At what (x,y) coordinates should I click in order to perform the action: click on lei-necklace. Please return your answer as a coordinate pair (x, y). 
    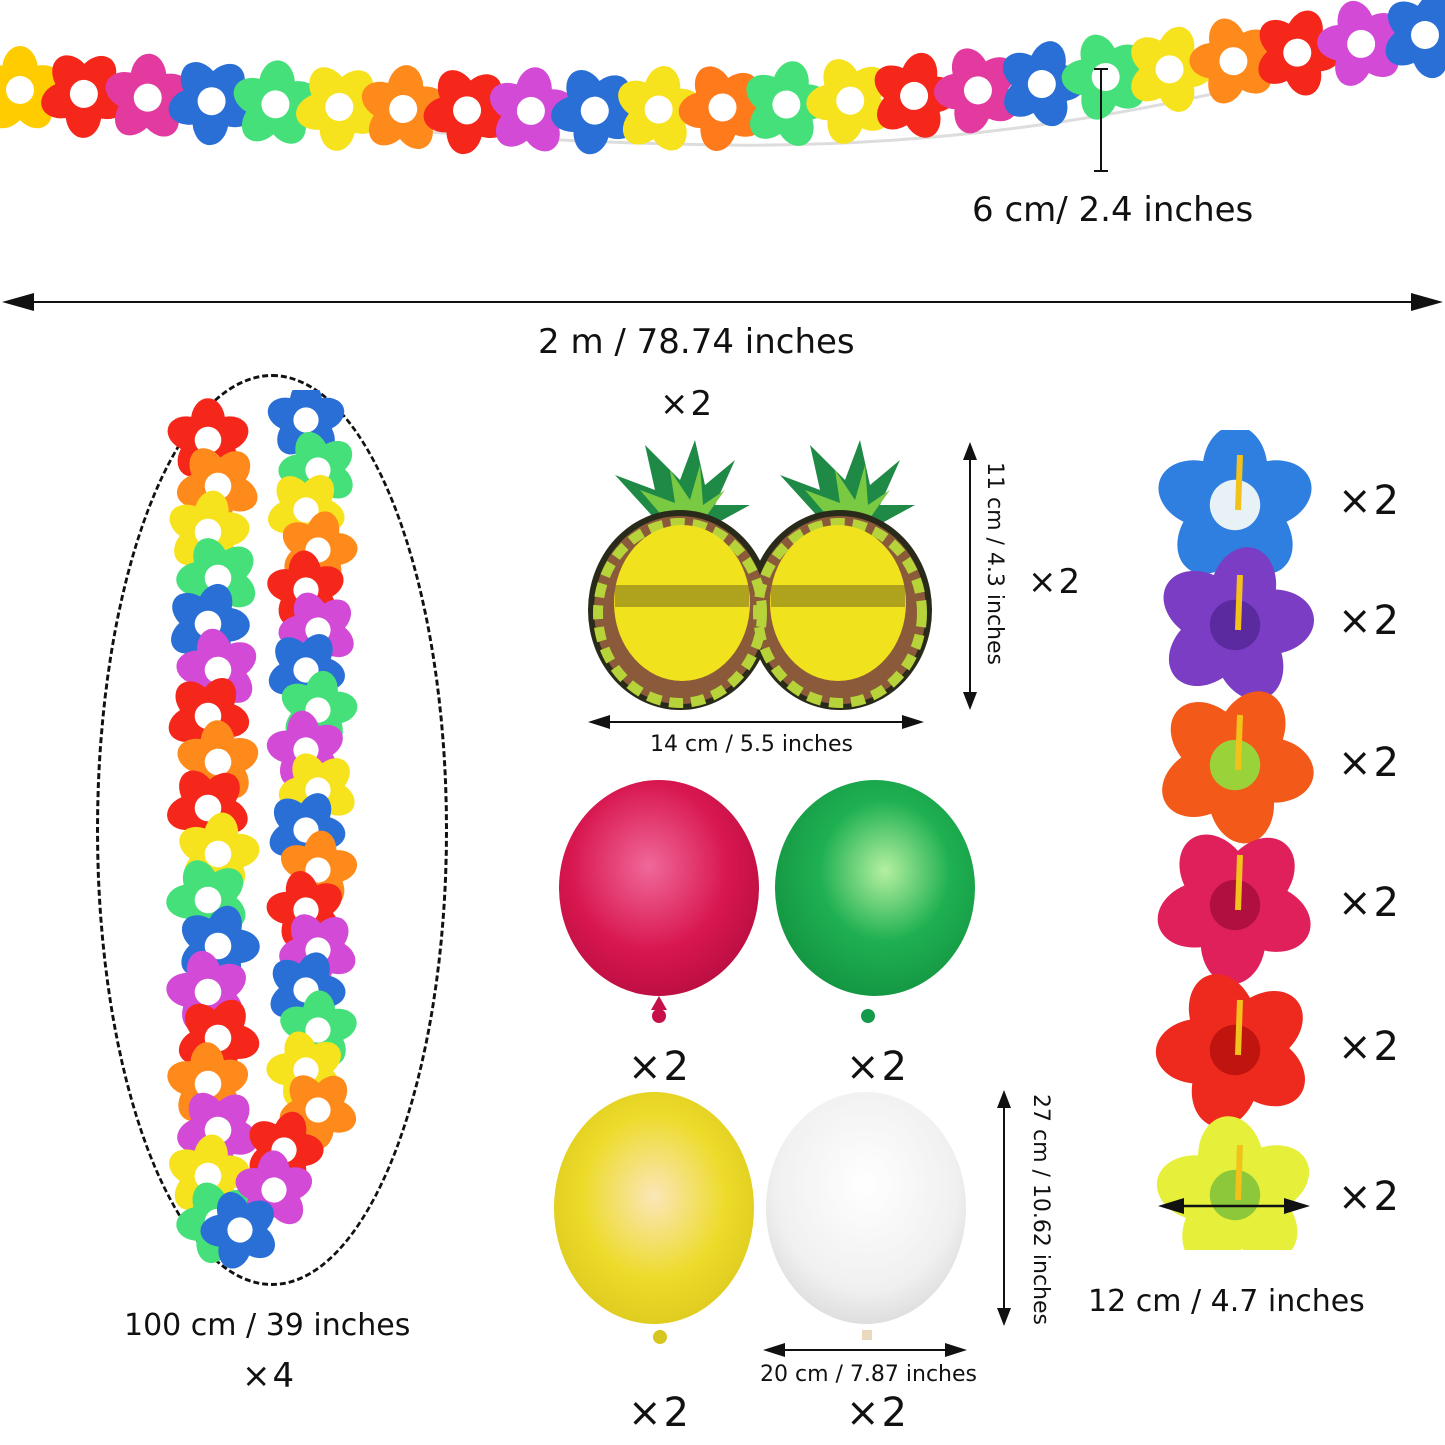
    Looking at the image, I should click on (270, 835).